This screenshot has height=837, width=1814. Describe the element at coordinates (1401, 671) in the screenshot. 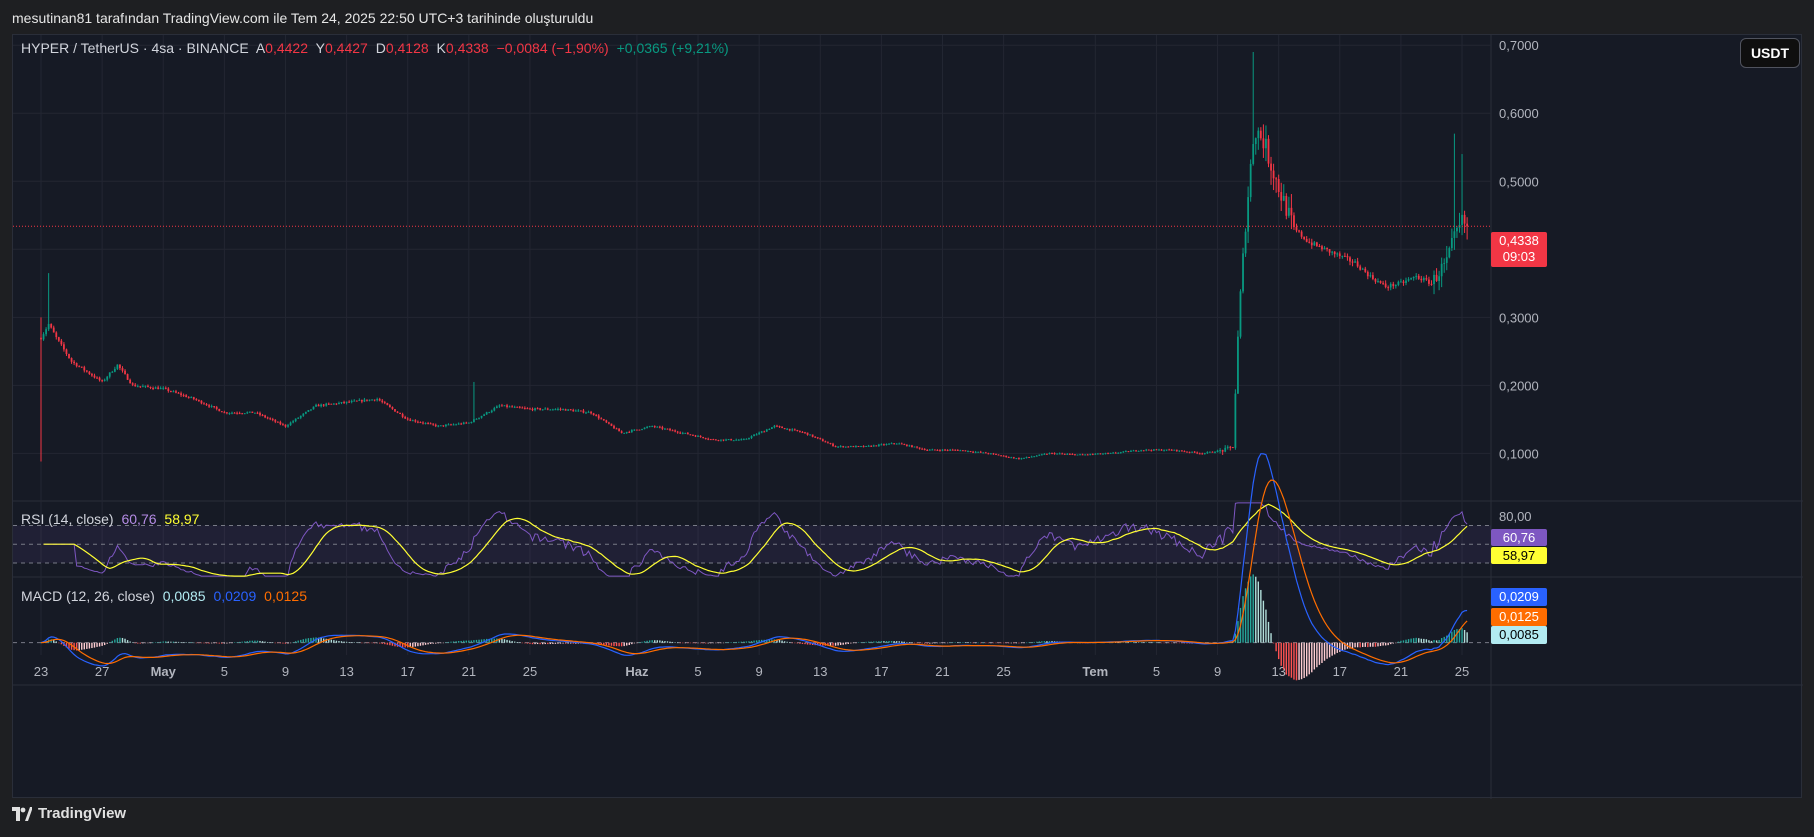

I see `x-tick-label: 21` at that location.